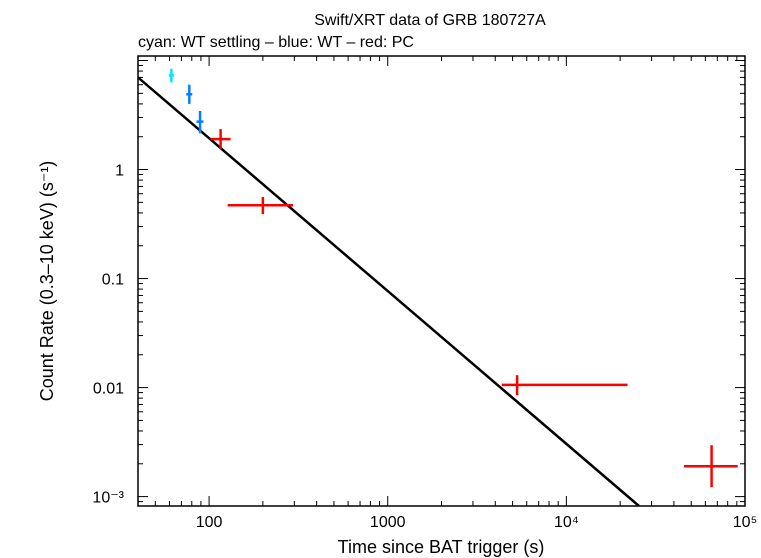 The height and width of the screenshot is (558, 761). What do you see at coordinates (566, 522) in the screenshot?
I see `x-tick-label: 10⁴` at bounding box center [566, 522].